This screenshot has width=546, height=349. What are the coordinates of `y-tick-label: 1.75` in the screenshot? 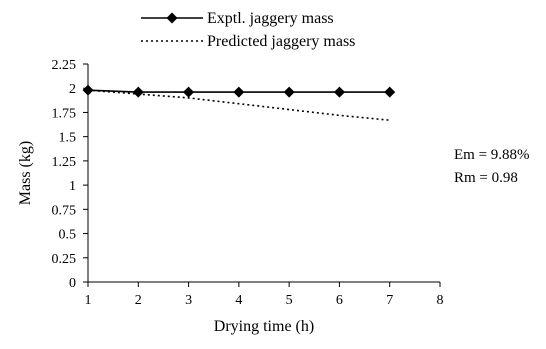 It's located at (64, 113).